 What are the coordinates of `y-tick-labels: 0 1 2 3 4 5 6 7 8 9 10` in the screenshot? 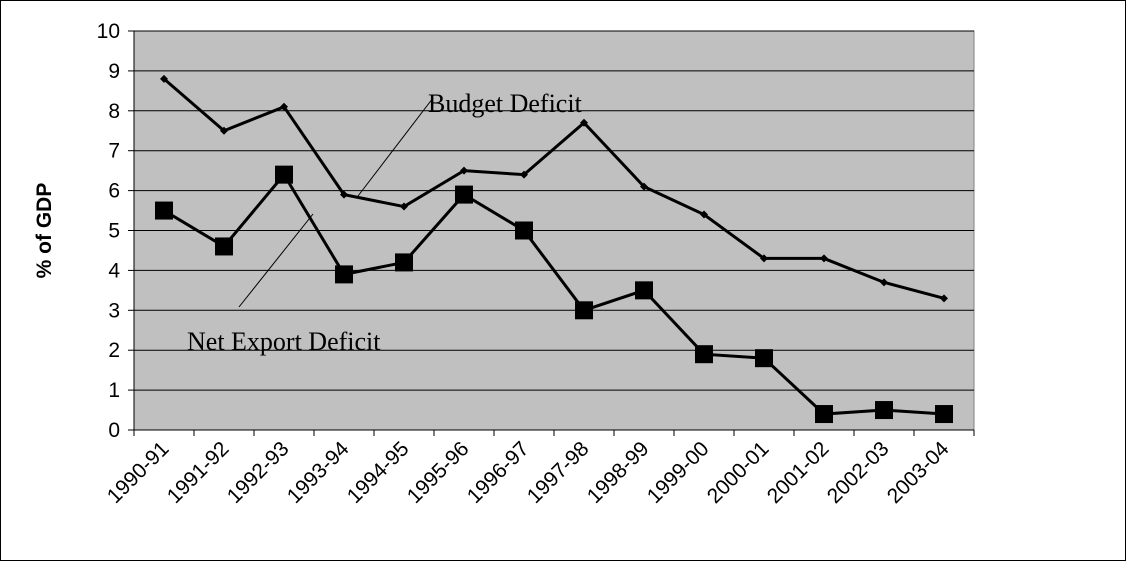 It's located at (109, 231).